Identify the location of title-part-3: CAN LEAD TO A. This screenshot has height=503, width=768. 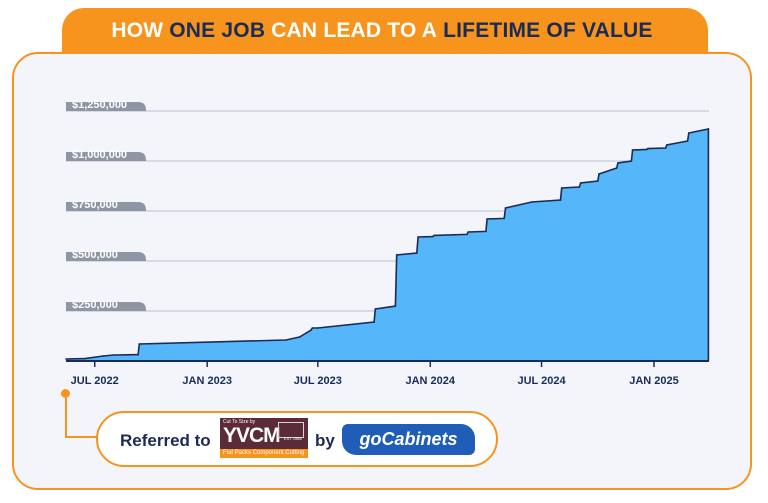
(354, 30).